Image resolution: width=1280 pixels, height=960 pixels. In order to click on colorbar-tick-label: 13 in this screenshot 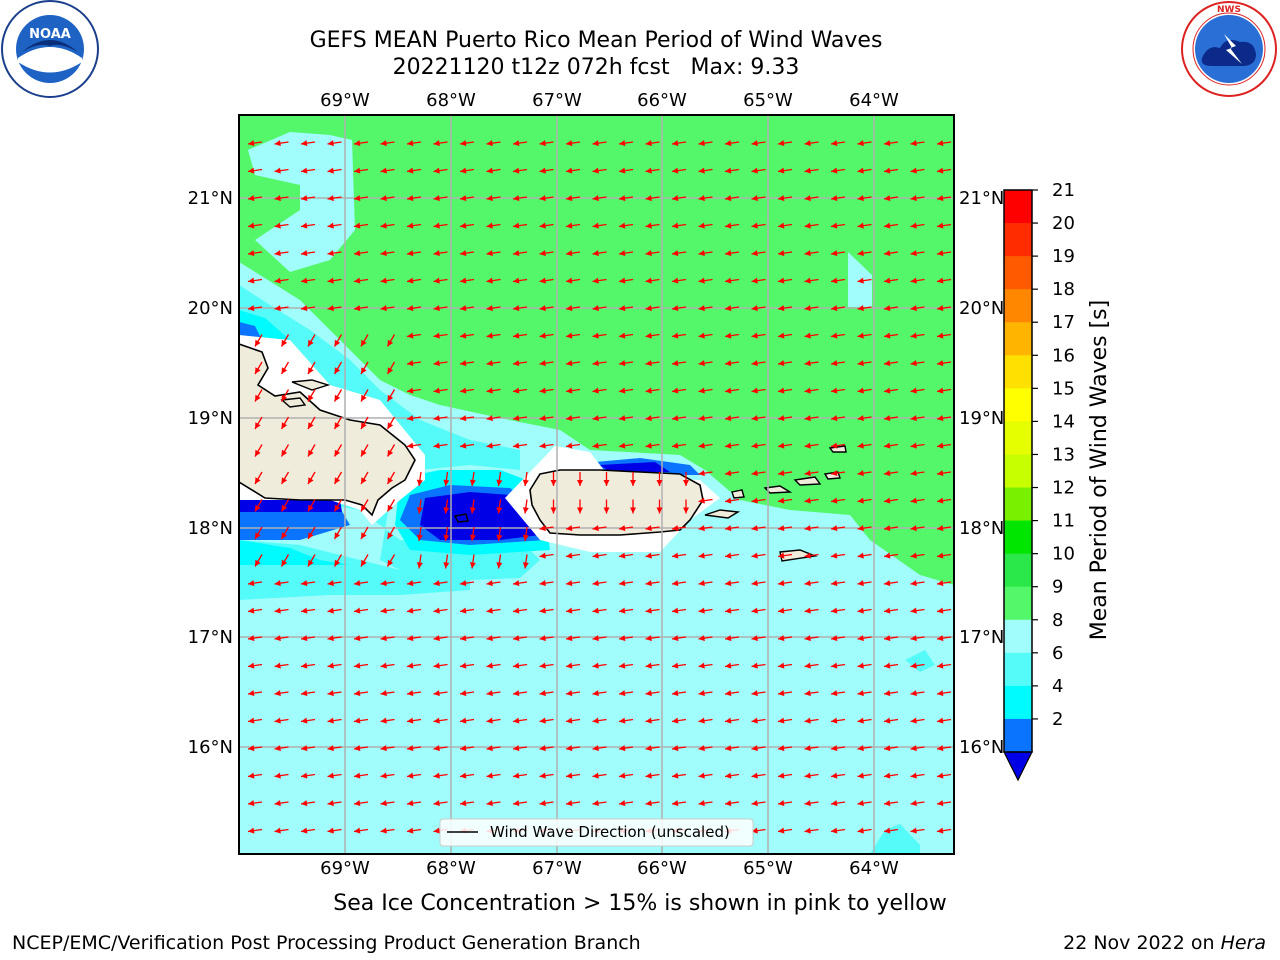, I will do `click(1063, 454)`.